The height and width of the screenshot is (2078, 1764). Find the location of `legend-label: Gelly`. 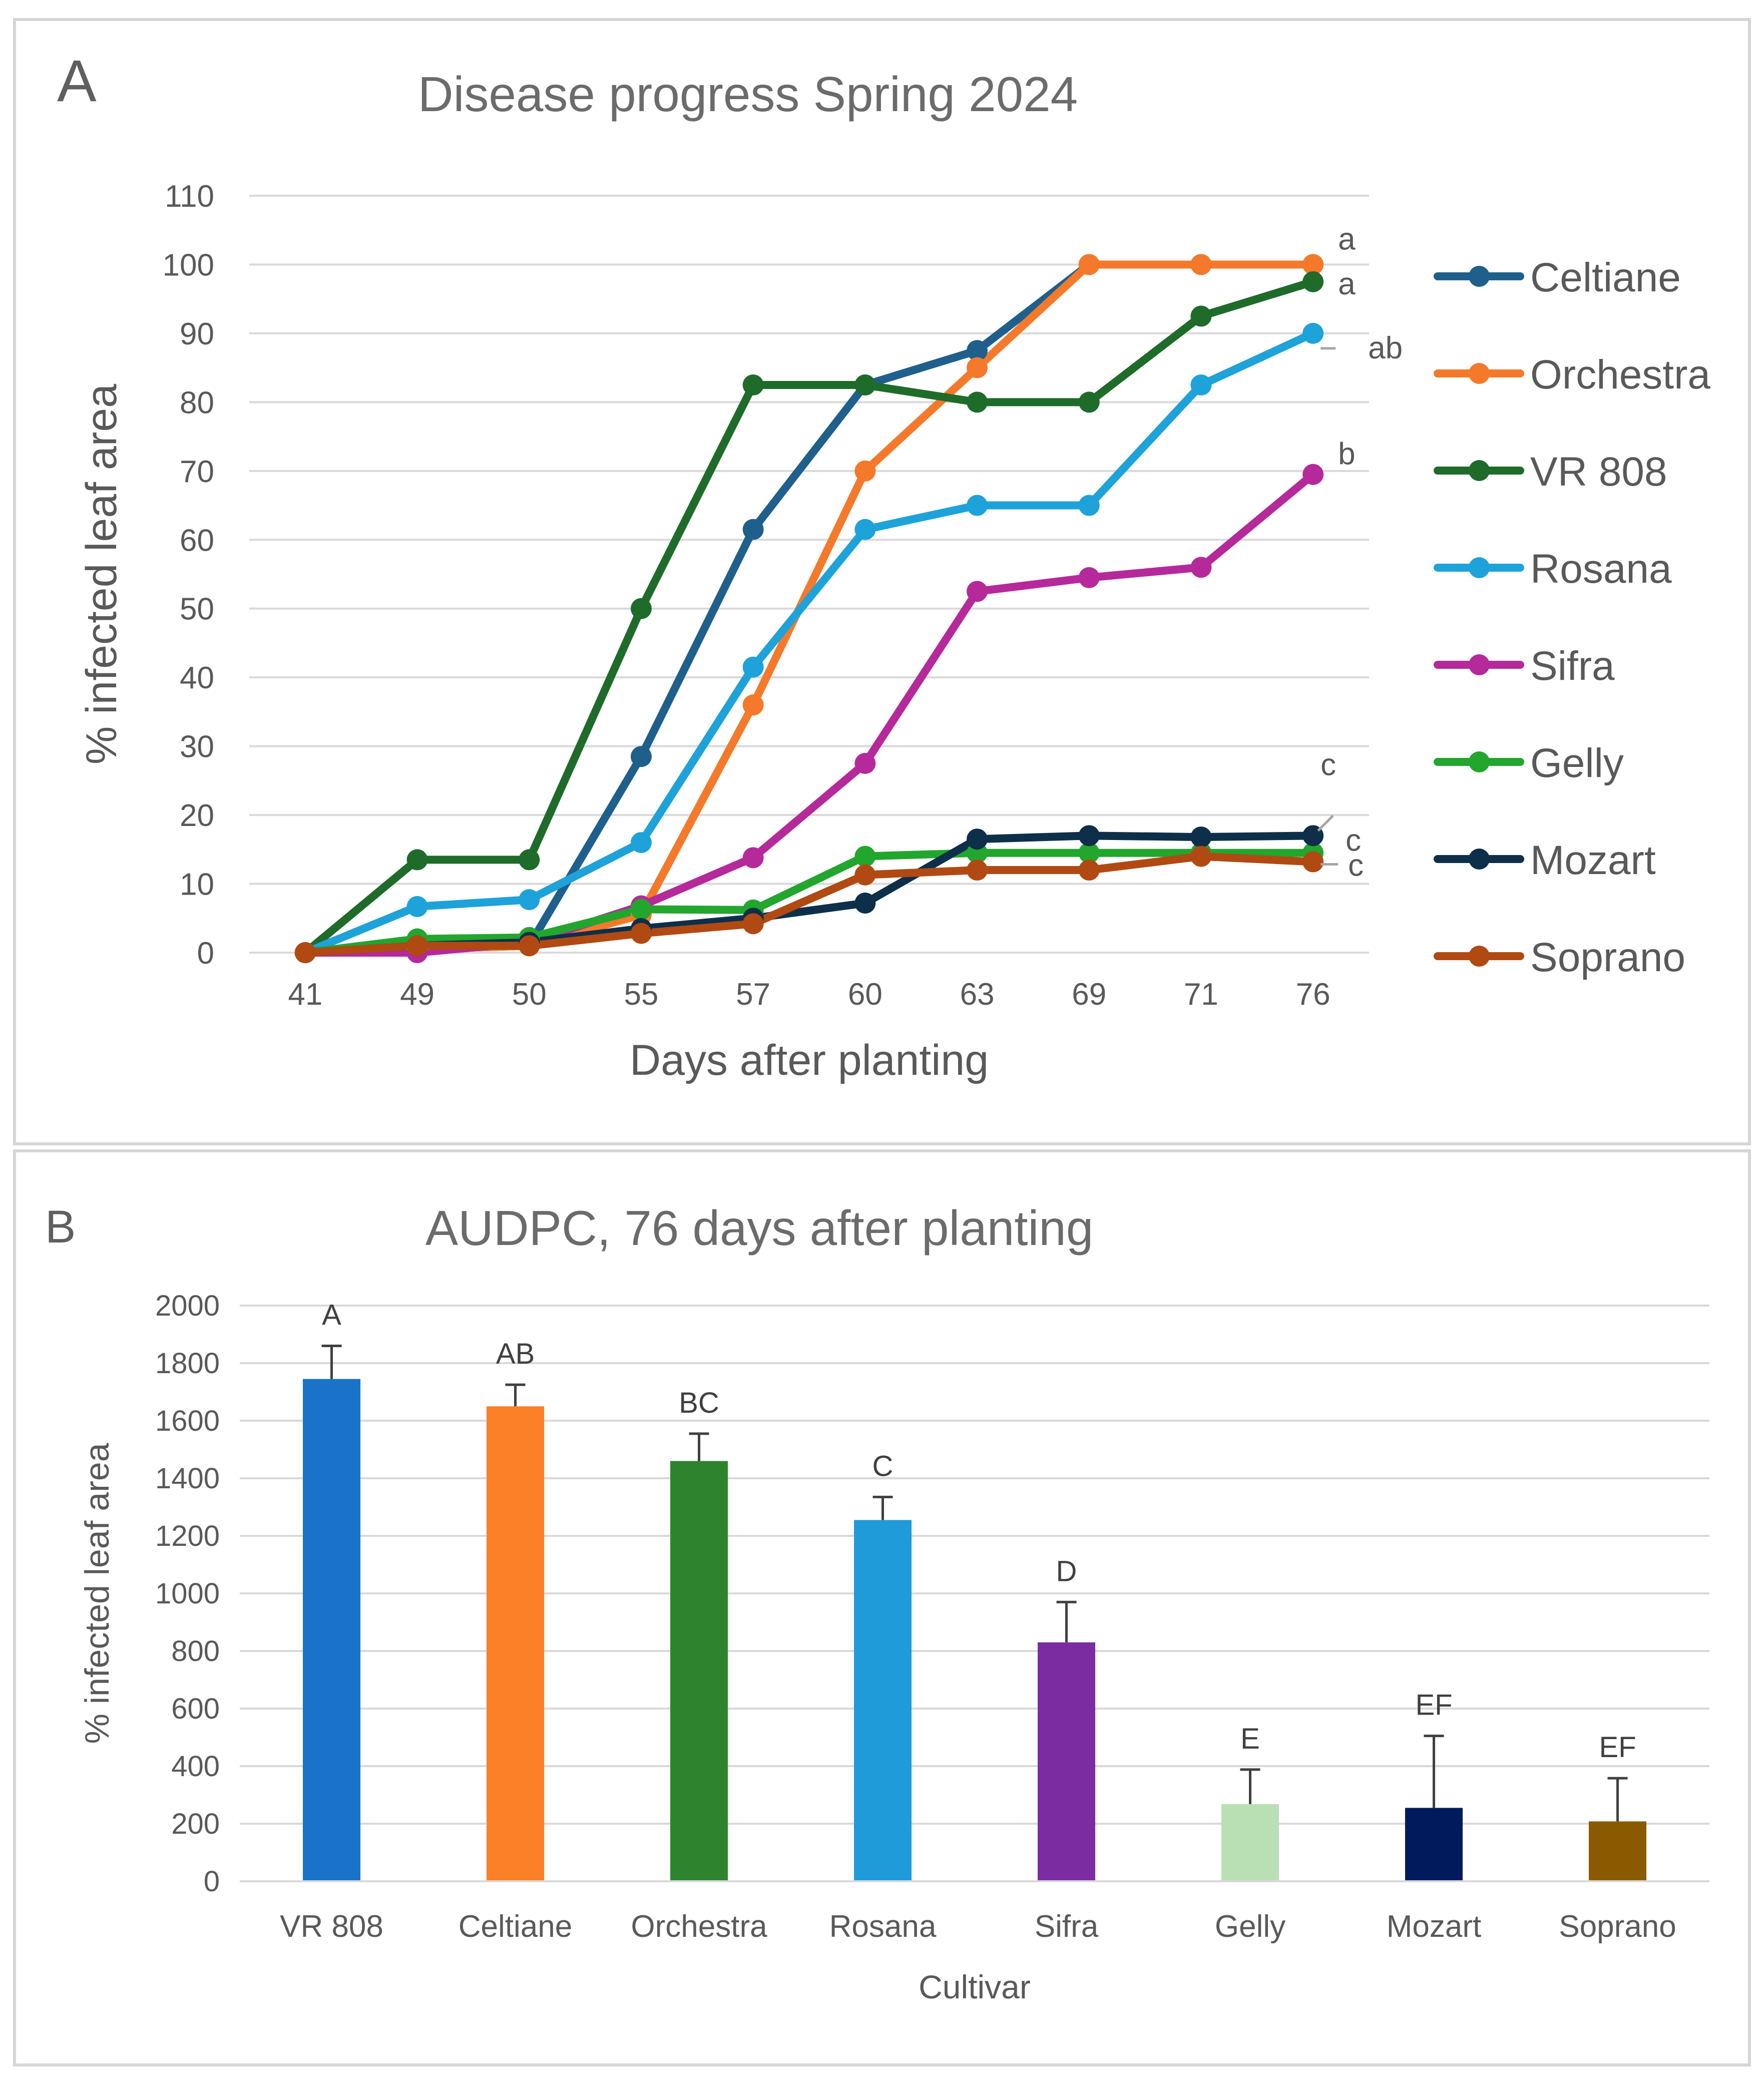

legend-label: Gelly is located at coordinates (1577, 763).